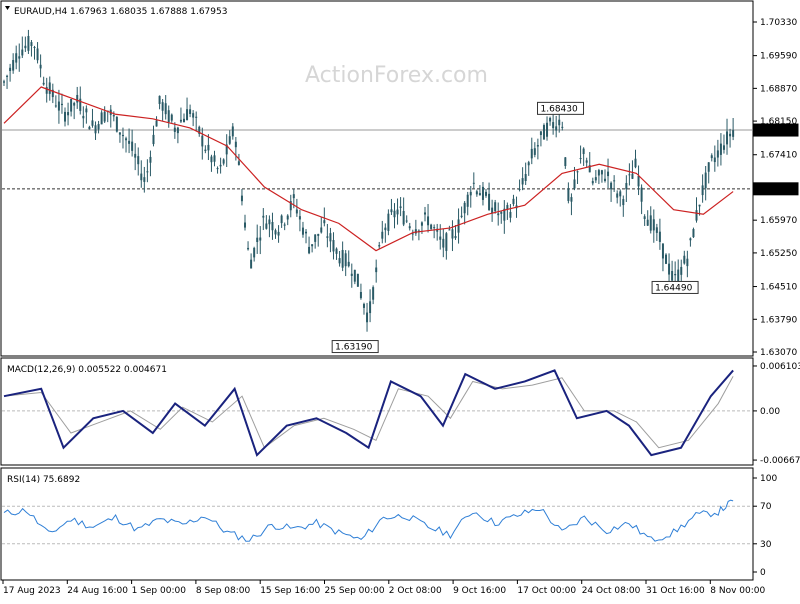 This screenshot has height=604, width=800. I want to click on x-tick-label: 1 Sep 00:00, so click(159, 591).